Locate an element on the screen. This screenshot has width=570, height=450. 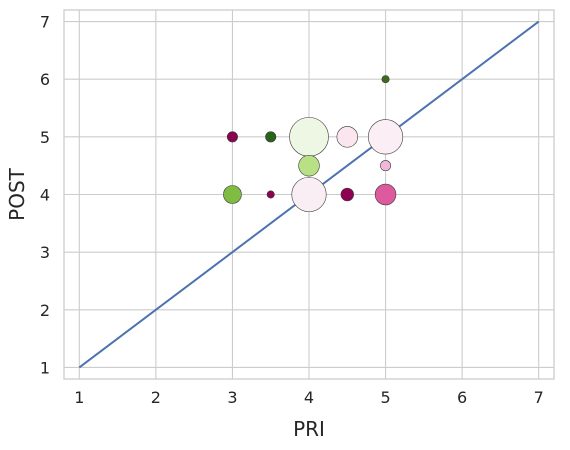
x-axis-label: PRI is located at coordinates (309, 429).